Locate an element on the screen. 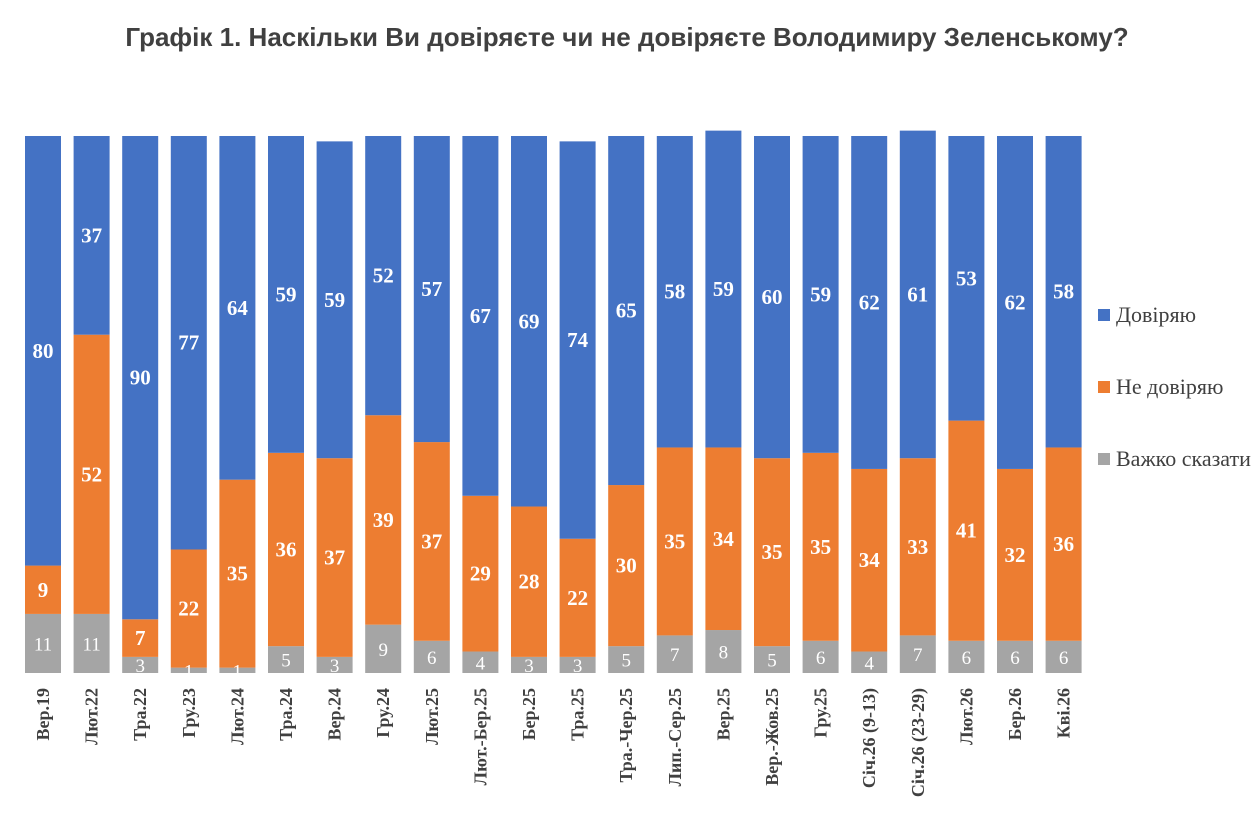  data-label-2-9: 67 is located at coordinates (480, 316).